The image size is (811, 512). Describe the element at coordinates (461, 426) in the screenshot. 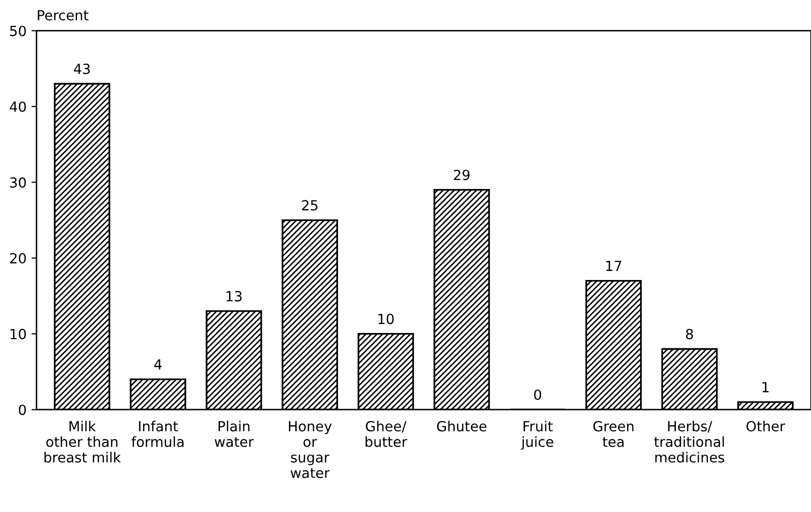

I see `x-tick-label: Ghutee` at that location.